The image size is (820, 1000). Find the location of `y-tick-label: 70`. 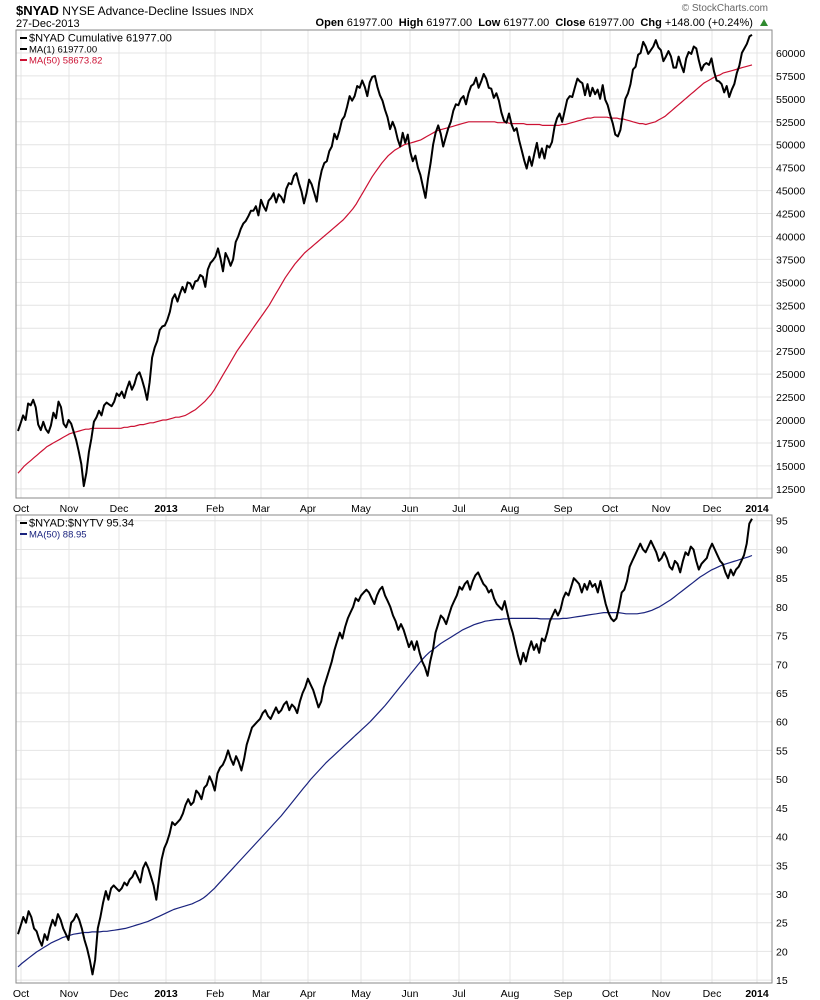

y-tick-label: 70 is located at coordinates (782, 665).